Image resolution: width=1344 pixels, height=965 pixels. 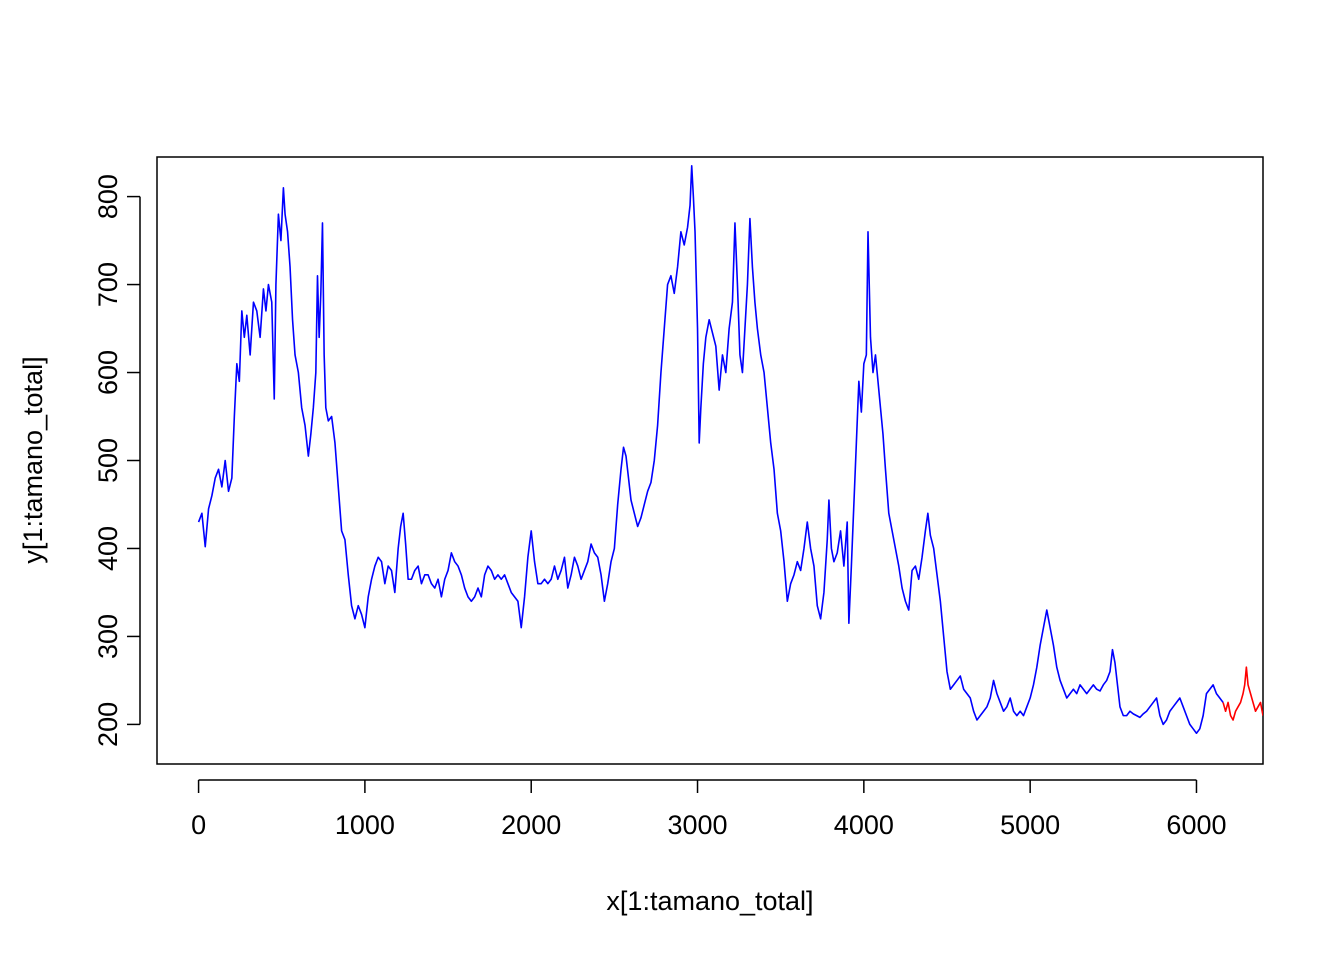 What do you see at coordinates (365, 825) in the screenshot?
I see `x-tick-label: 1000` at bounding box center [365, 825].